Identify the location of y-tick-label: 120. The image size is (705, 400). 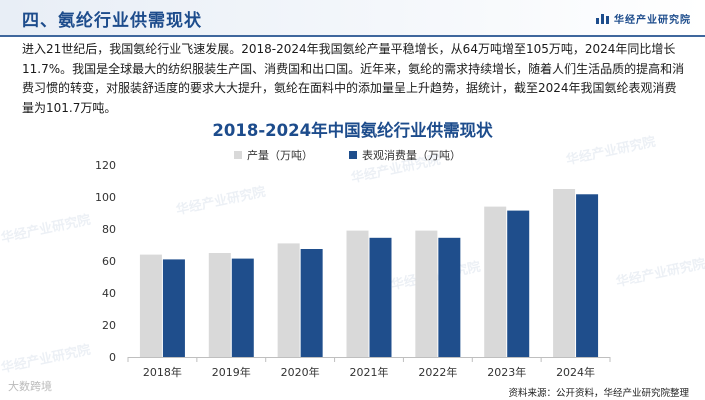
(105, 165).